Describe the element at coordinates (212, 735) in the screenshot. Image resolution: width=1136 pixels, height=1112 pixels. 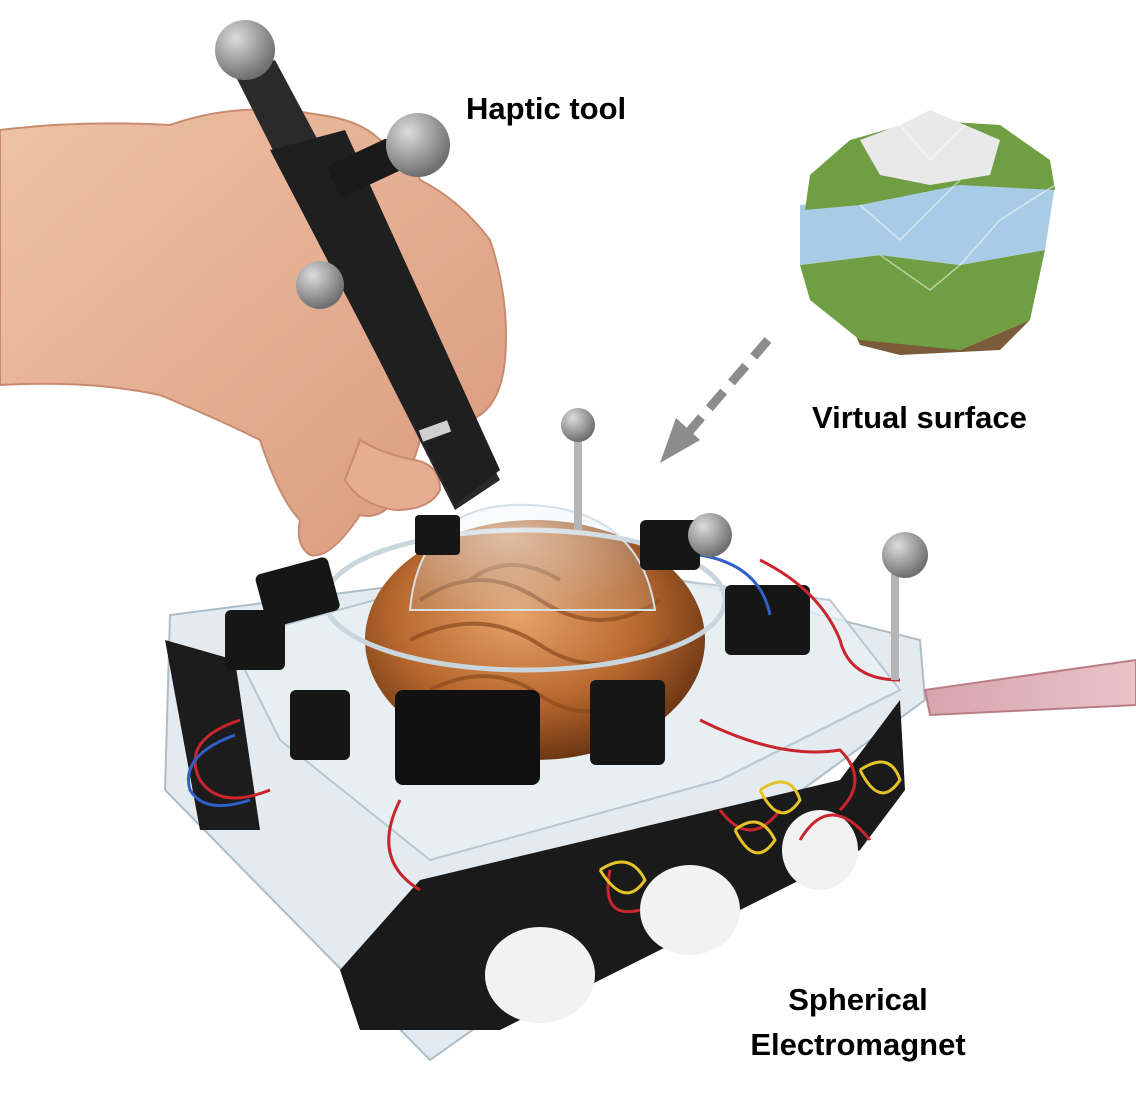
I see `black-support-left` at that location.